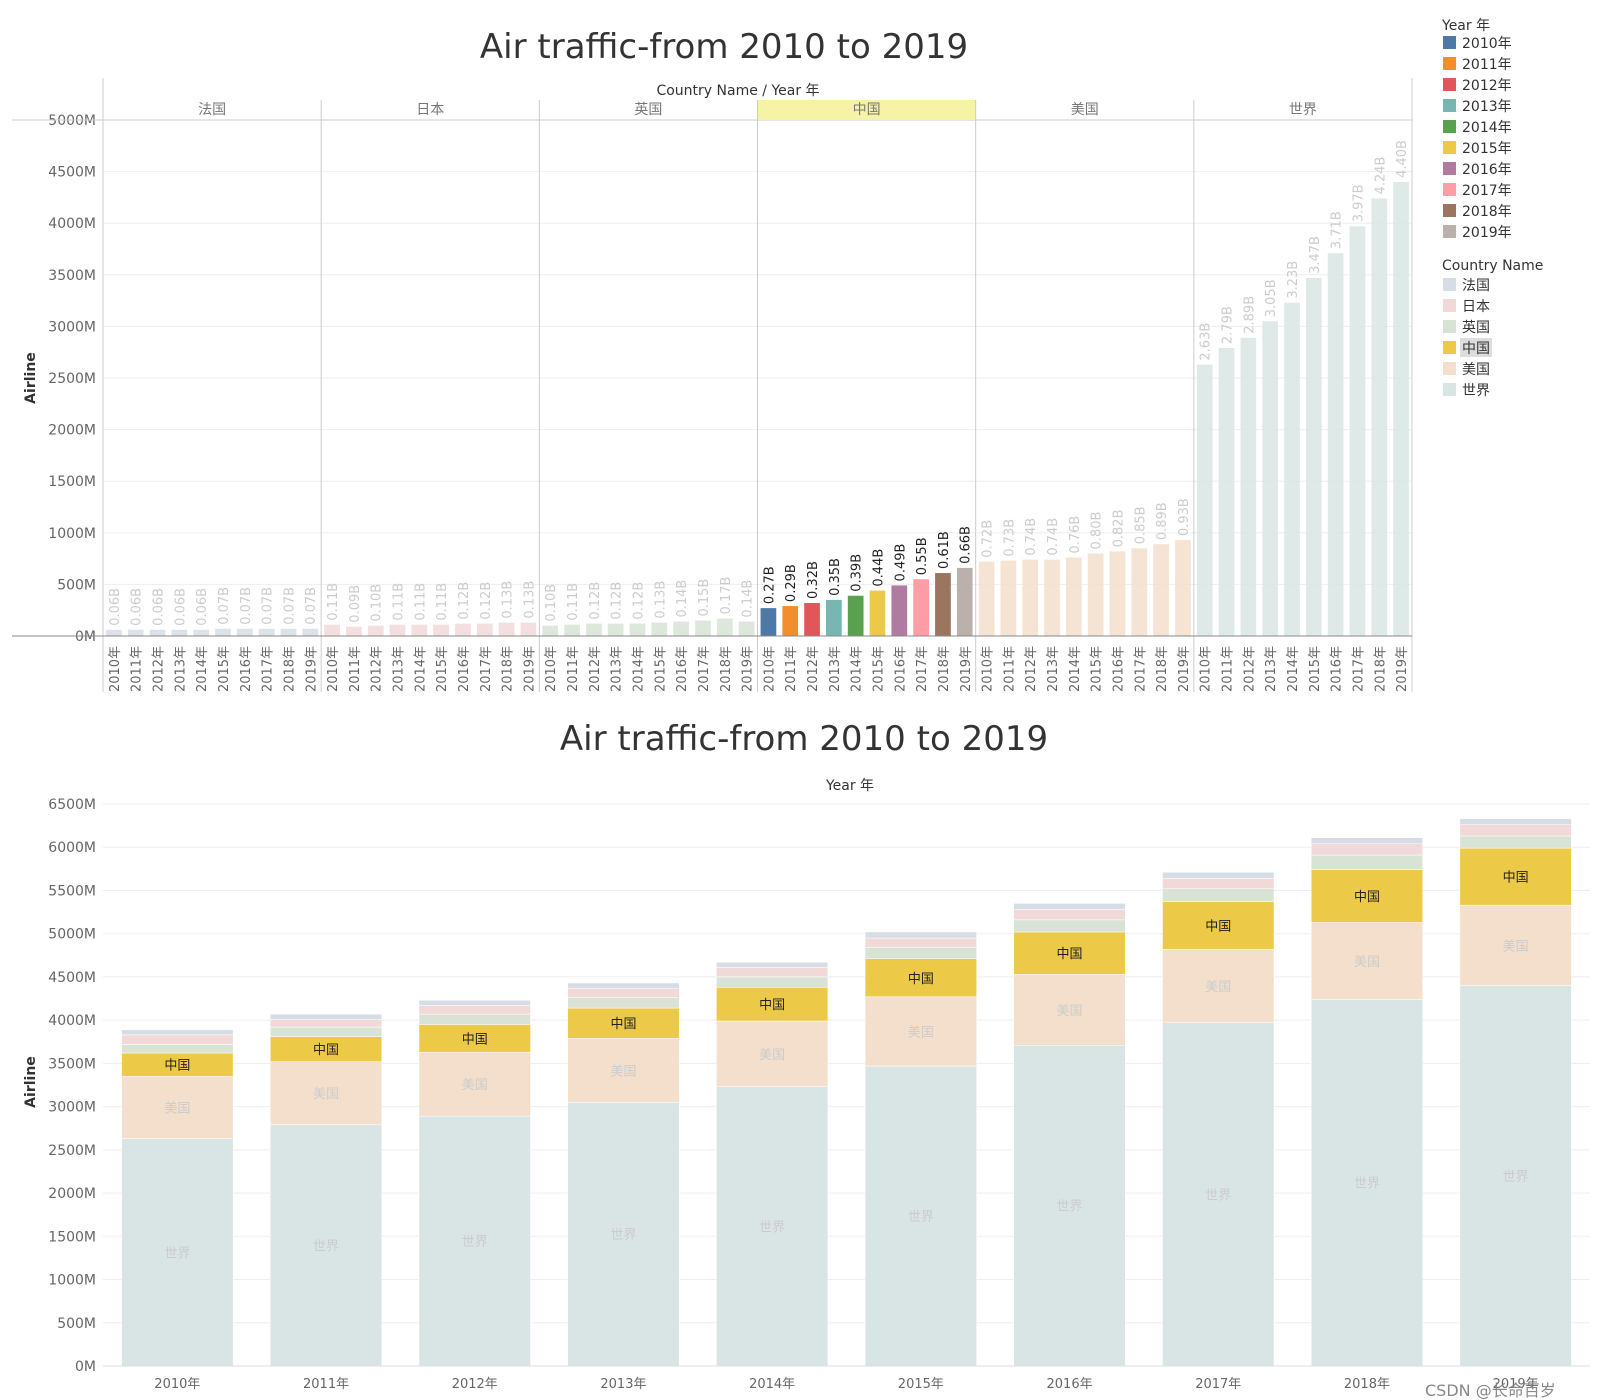 This screenshot has height=1400, width=1600. I want to click on y-tick-label: 2500M, so click(72, 1151).